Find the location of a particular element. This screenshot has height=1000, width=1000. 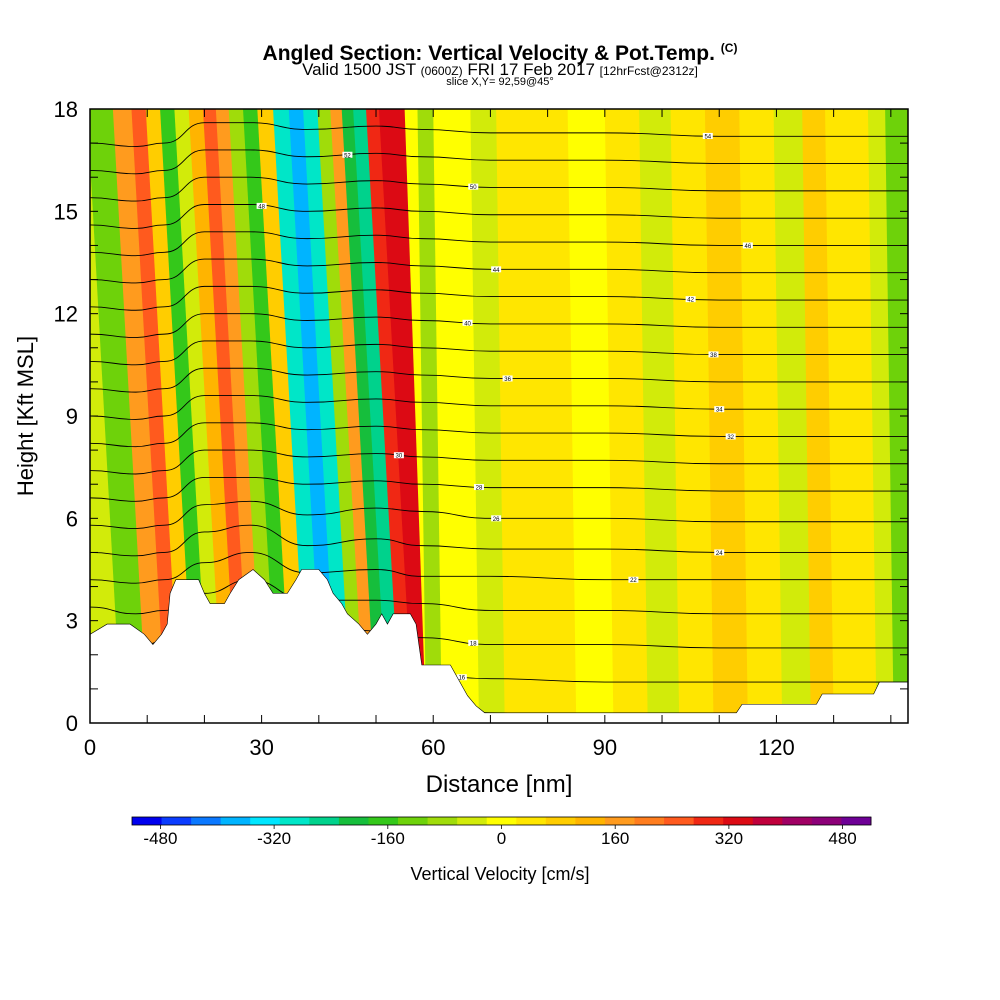

contour-label: 22 is located at coordinates (633, 581).